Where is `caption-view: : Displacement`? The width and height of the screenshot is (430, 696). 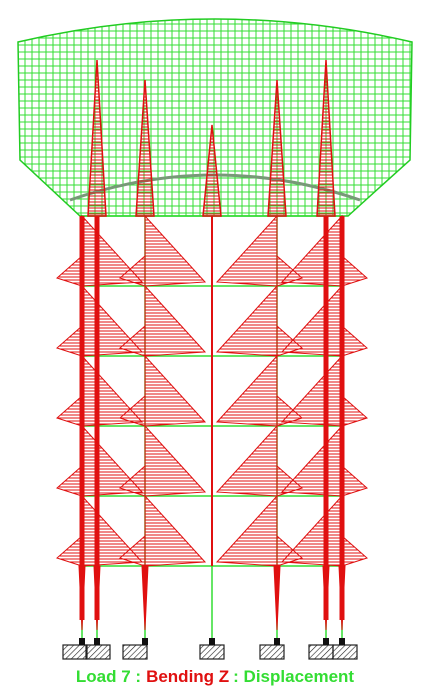 caption-view: : Displacement is located at coordinates (293, 676).